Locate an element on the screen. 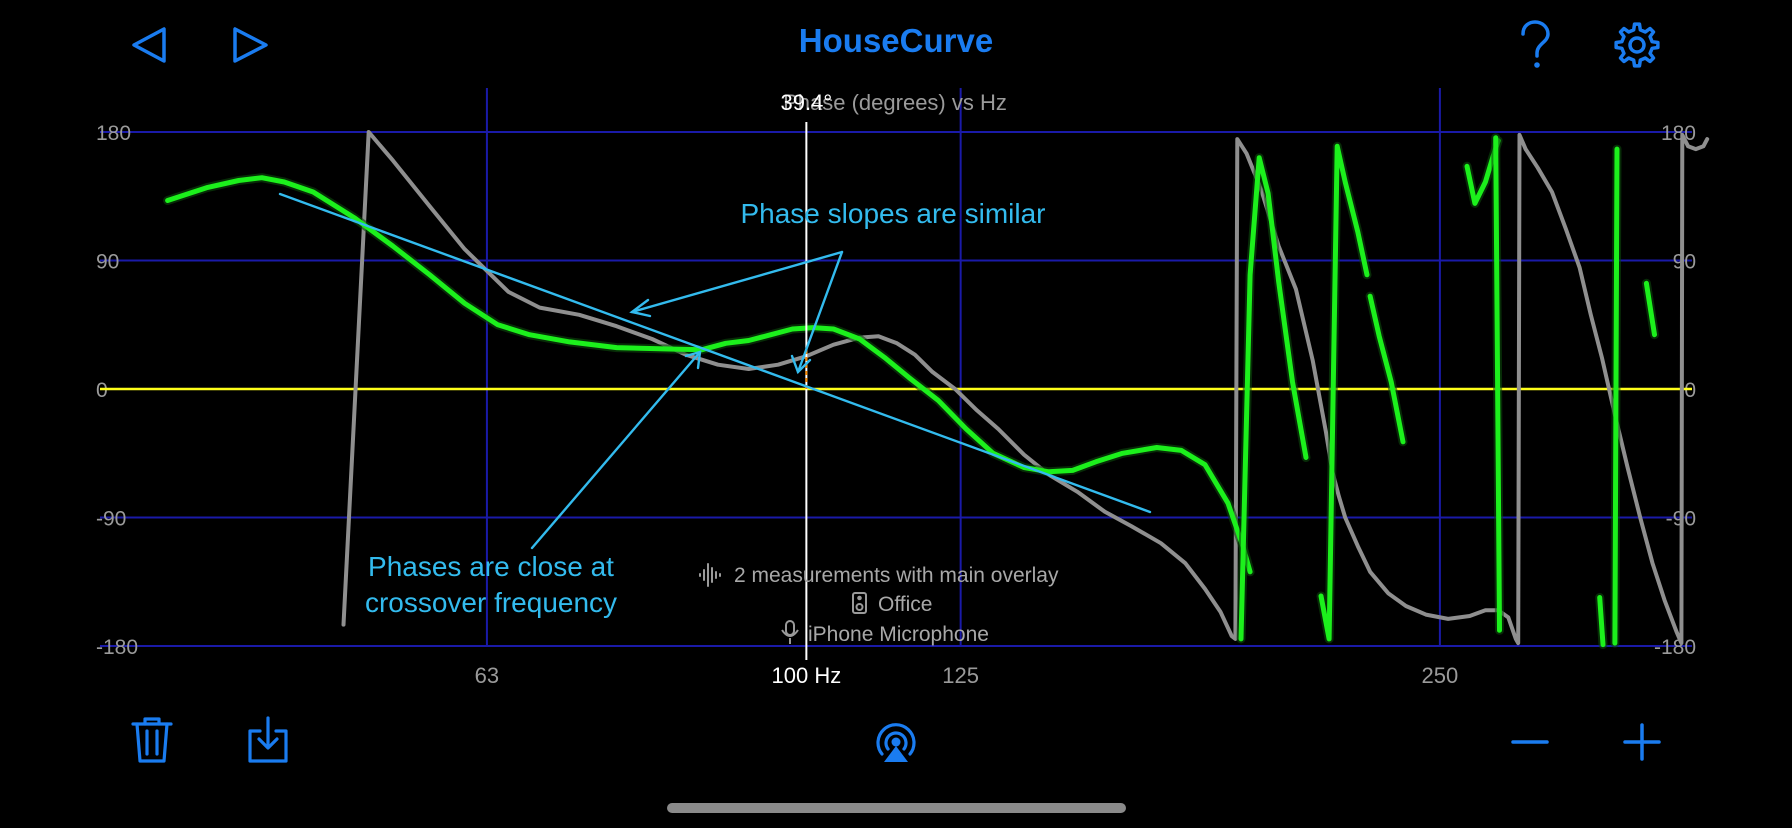 This screenshot has width=1792, height=828. cursor-value-label: 39.4° is located at coordinates (807, 102).